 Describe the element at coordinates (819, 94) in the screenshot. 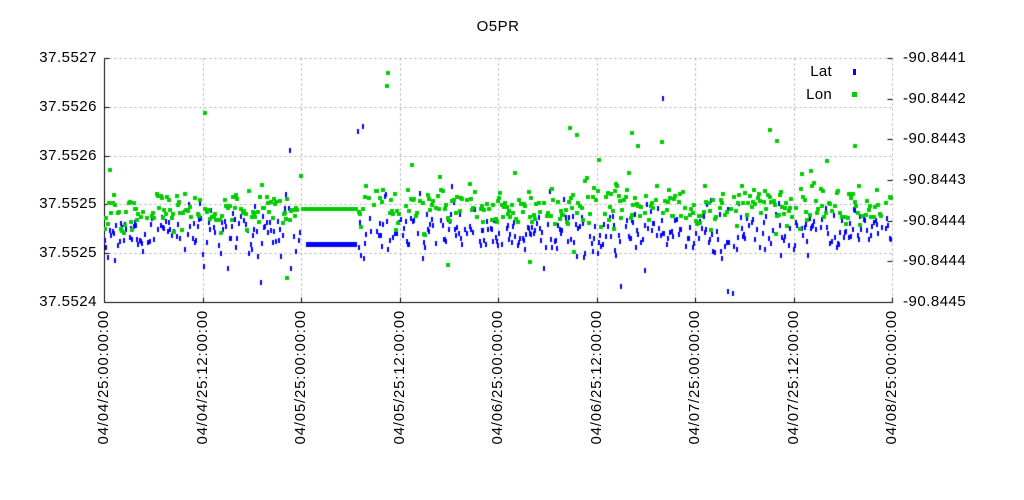

I see `legend-label-lon: Lon` at that location.